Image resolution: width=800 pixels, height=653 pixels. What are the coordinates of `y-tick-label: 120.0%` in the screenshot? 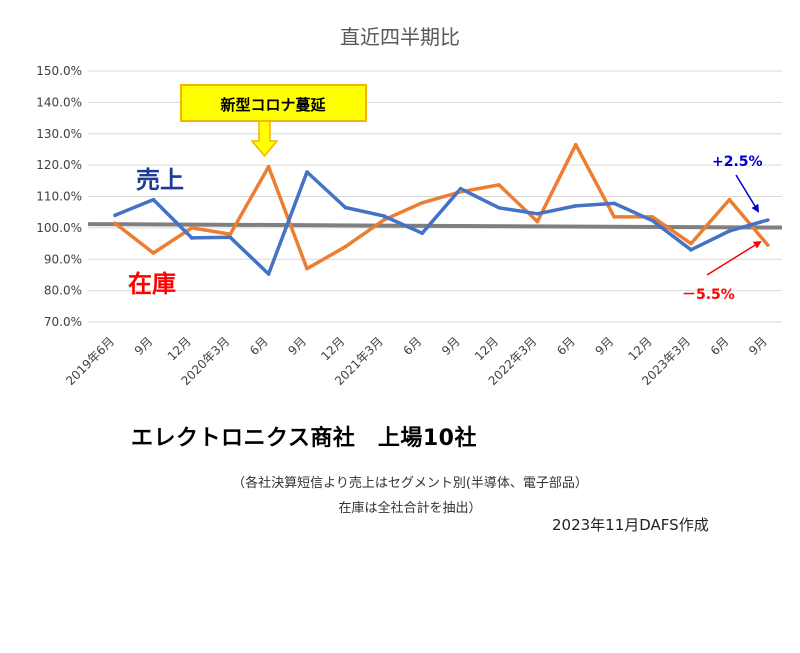 It's located at (59, 165).